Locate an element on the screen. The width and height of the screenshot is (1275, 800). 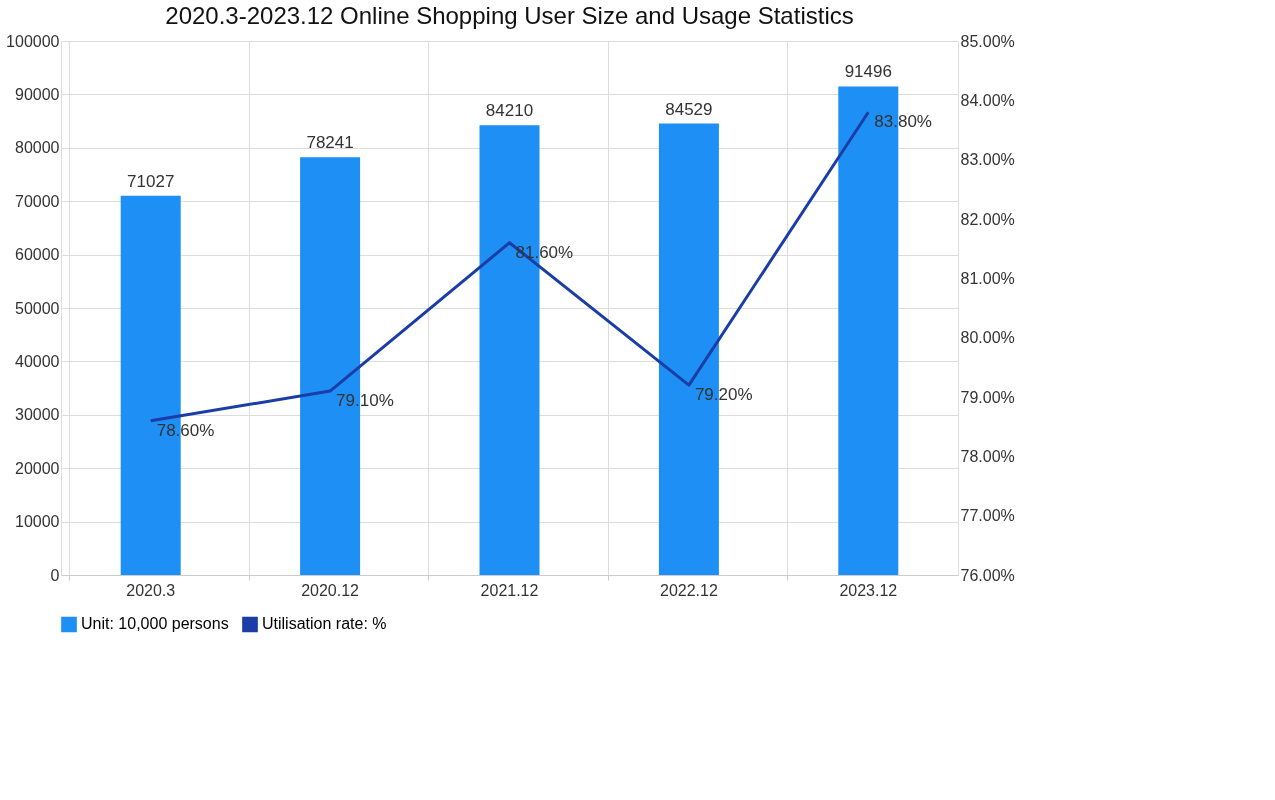
y-tick-label: 10000 is located at coordinates (37, 522).